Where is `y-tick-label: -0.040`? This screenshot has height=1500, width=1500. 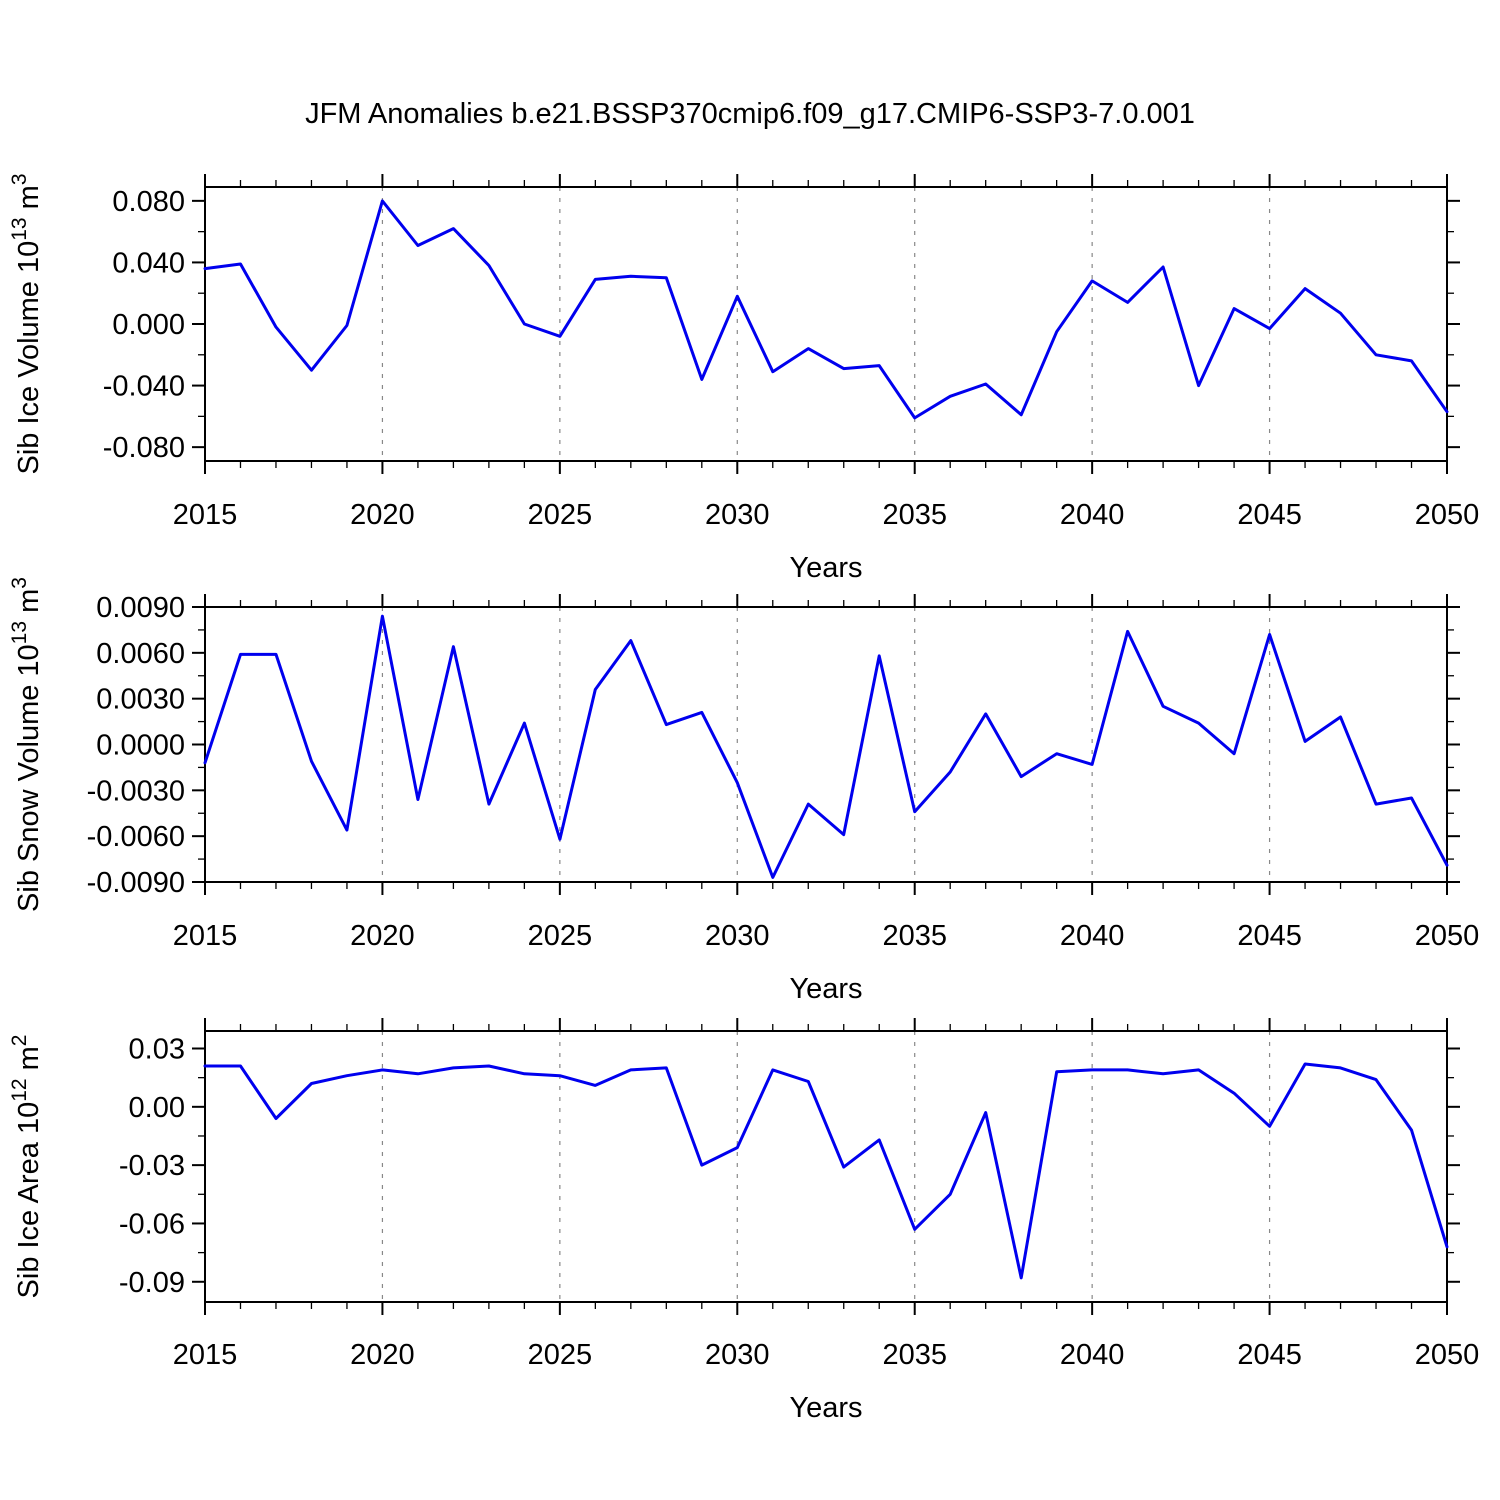 y-tick-label: -0.040 is located at coordinates (144, 387).